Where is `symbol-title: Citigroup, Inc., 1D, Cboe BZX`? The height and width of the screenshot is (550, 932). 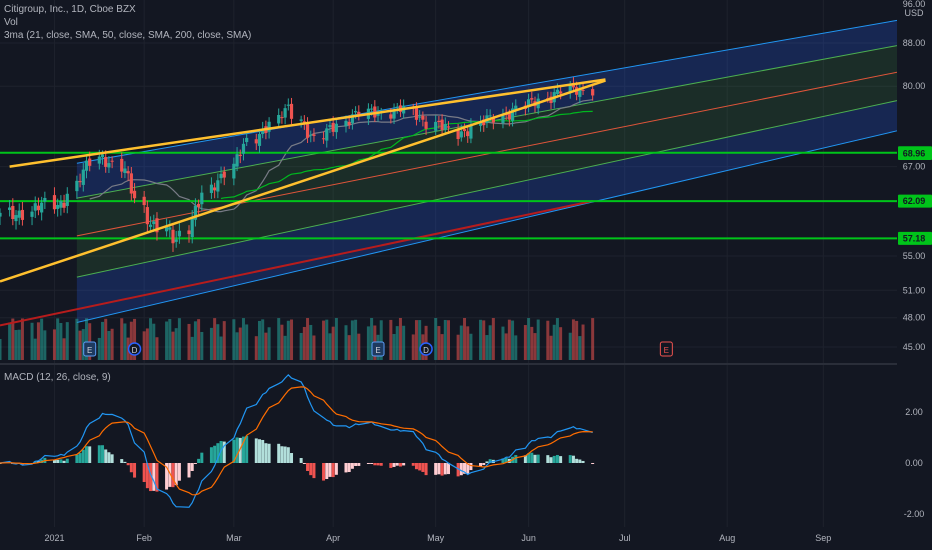
symbol-title: Citigroup, Inc., 1D, Cboe BZX is located at coordinates (70, 9).